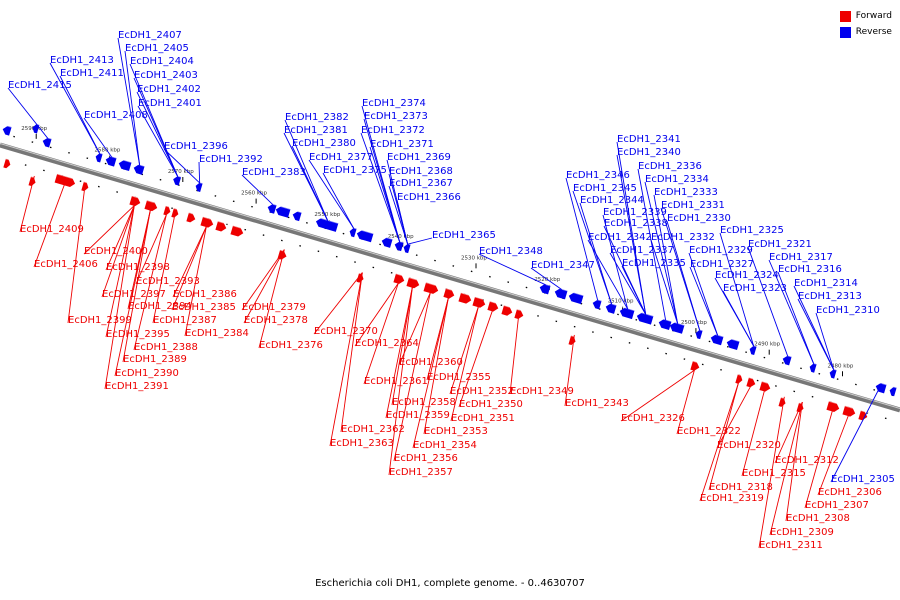 The height and width of the screenshot is (600, 900). What do you see at coordinates (542, 391) in the screenshot?
I see `gene-label: EcDH1_2349` at bounding box center [542, 391].